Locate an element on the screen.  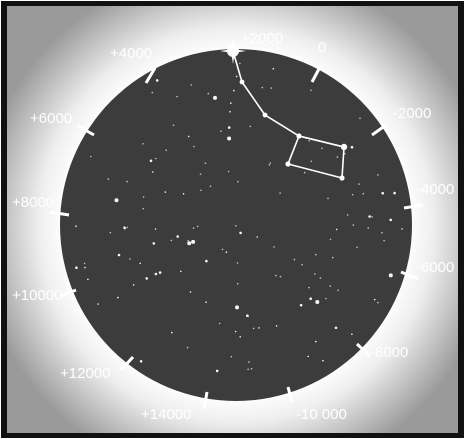
tick-label-plus-10000: +10000 is located at coordinates (37, 295).